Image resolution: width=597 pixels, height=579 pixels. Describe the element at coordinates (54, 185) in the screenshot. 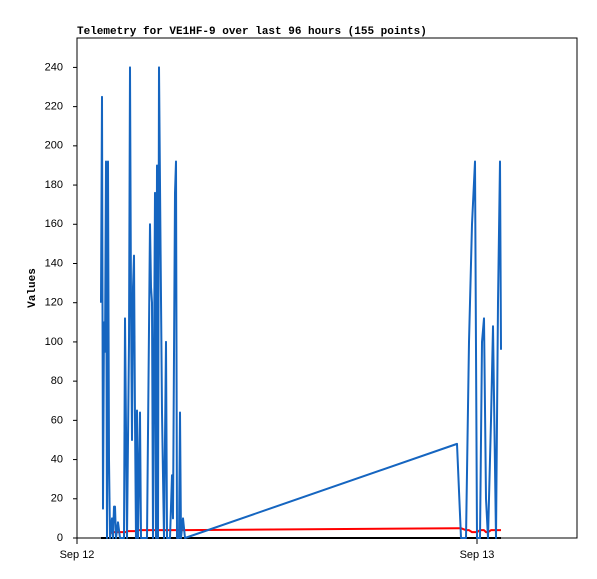

I see `y-tick-label: 180` at that location.